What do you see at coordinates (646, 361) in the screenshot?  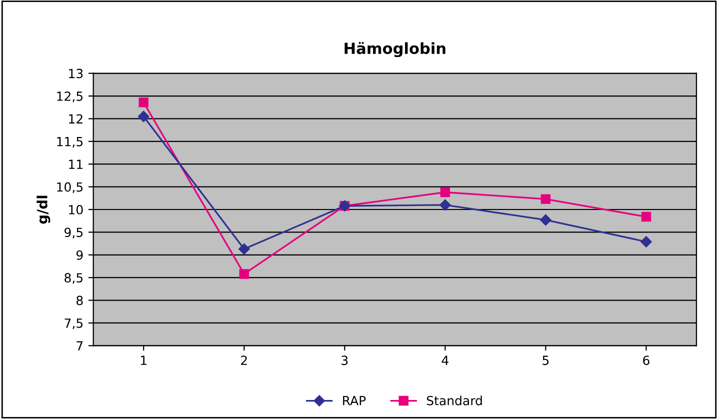 I see `x-tick-label: 6` at bounding box center [646, 361].